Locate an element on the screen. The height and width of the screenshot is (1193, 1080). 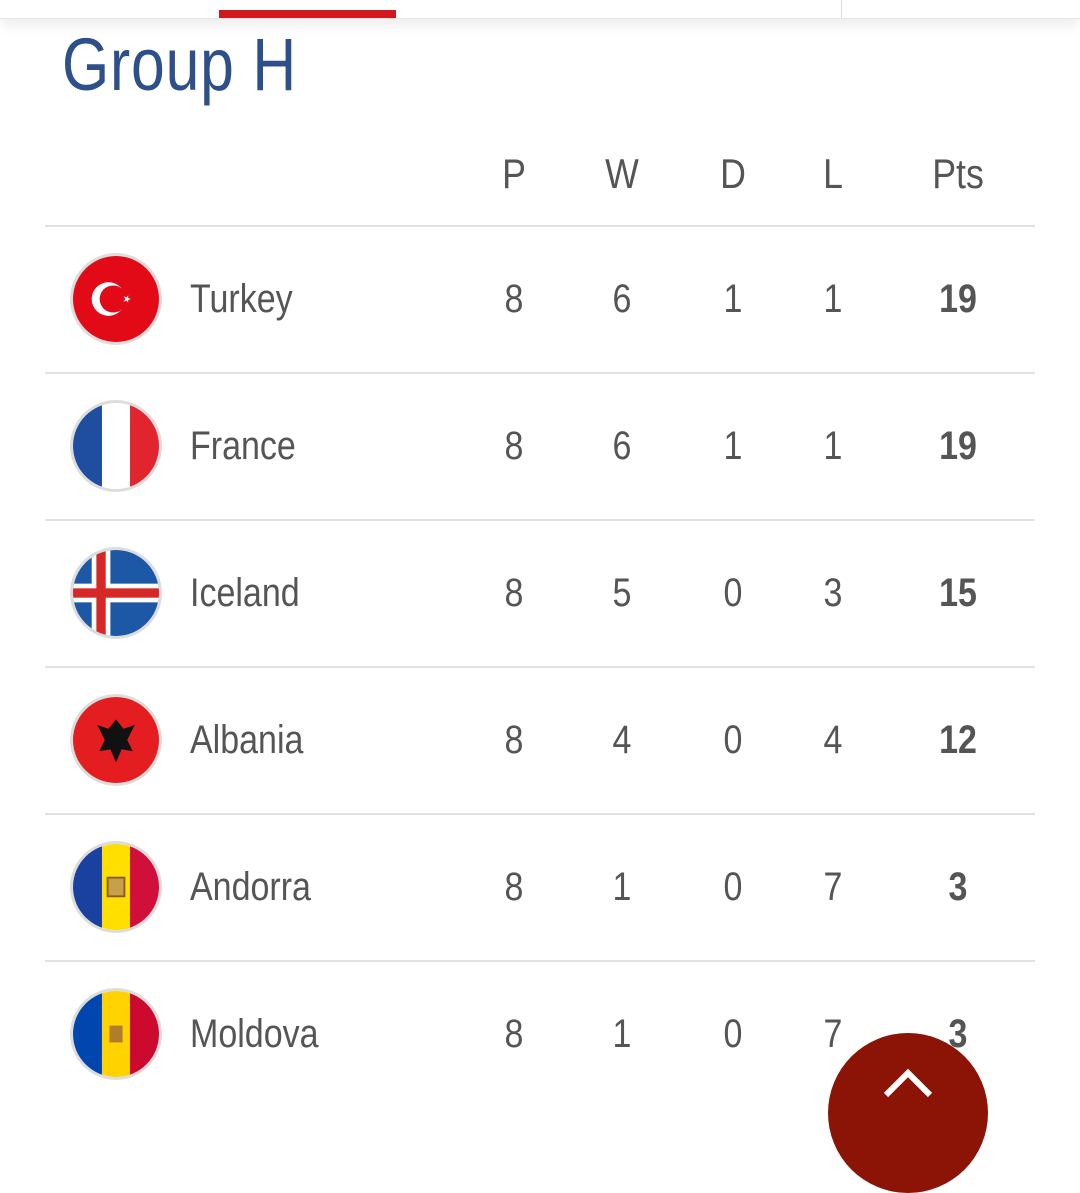
andorra-flag-icon is located at coordinates (116, 887).